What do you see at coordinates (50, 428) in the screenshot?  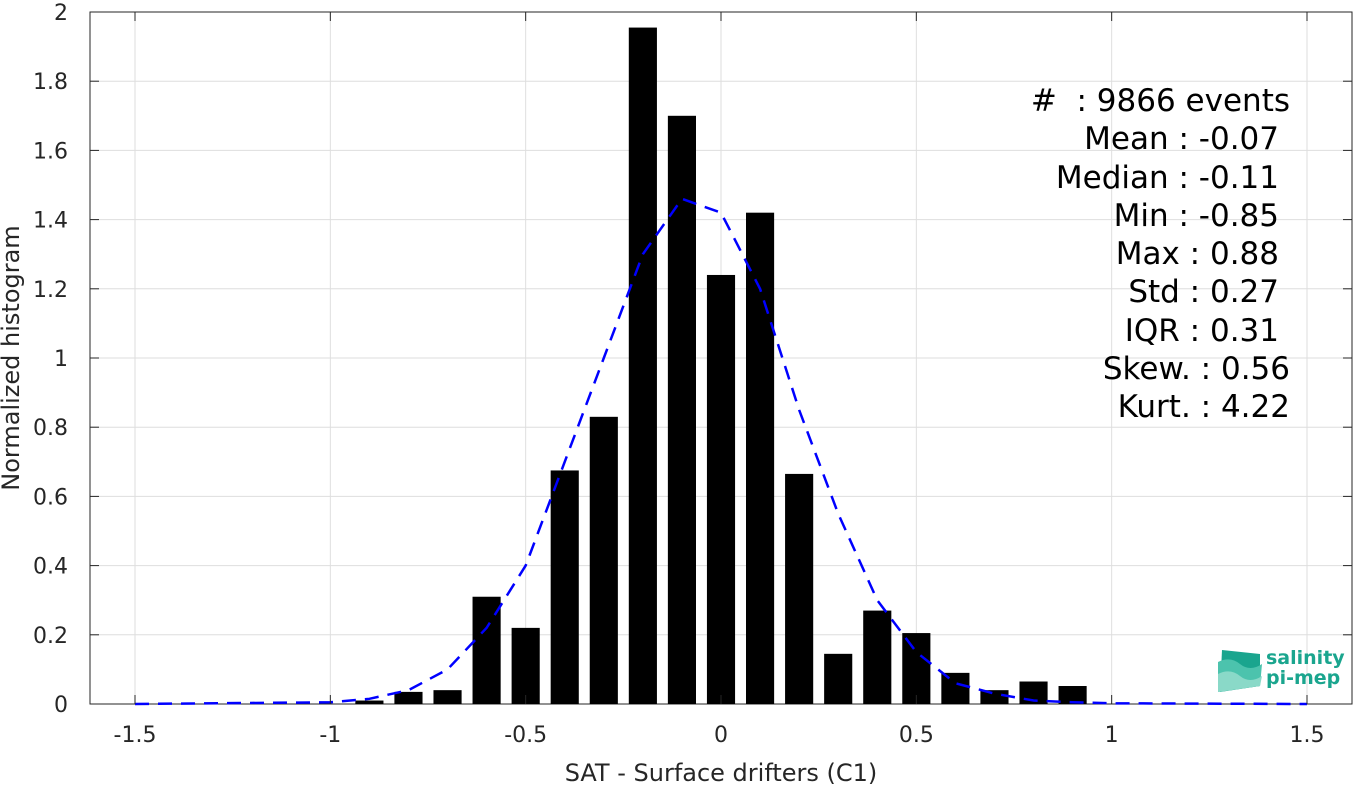 I see `y-tick-label: 0.8` at bounding box center [50, 428].